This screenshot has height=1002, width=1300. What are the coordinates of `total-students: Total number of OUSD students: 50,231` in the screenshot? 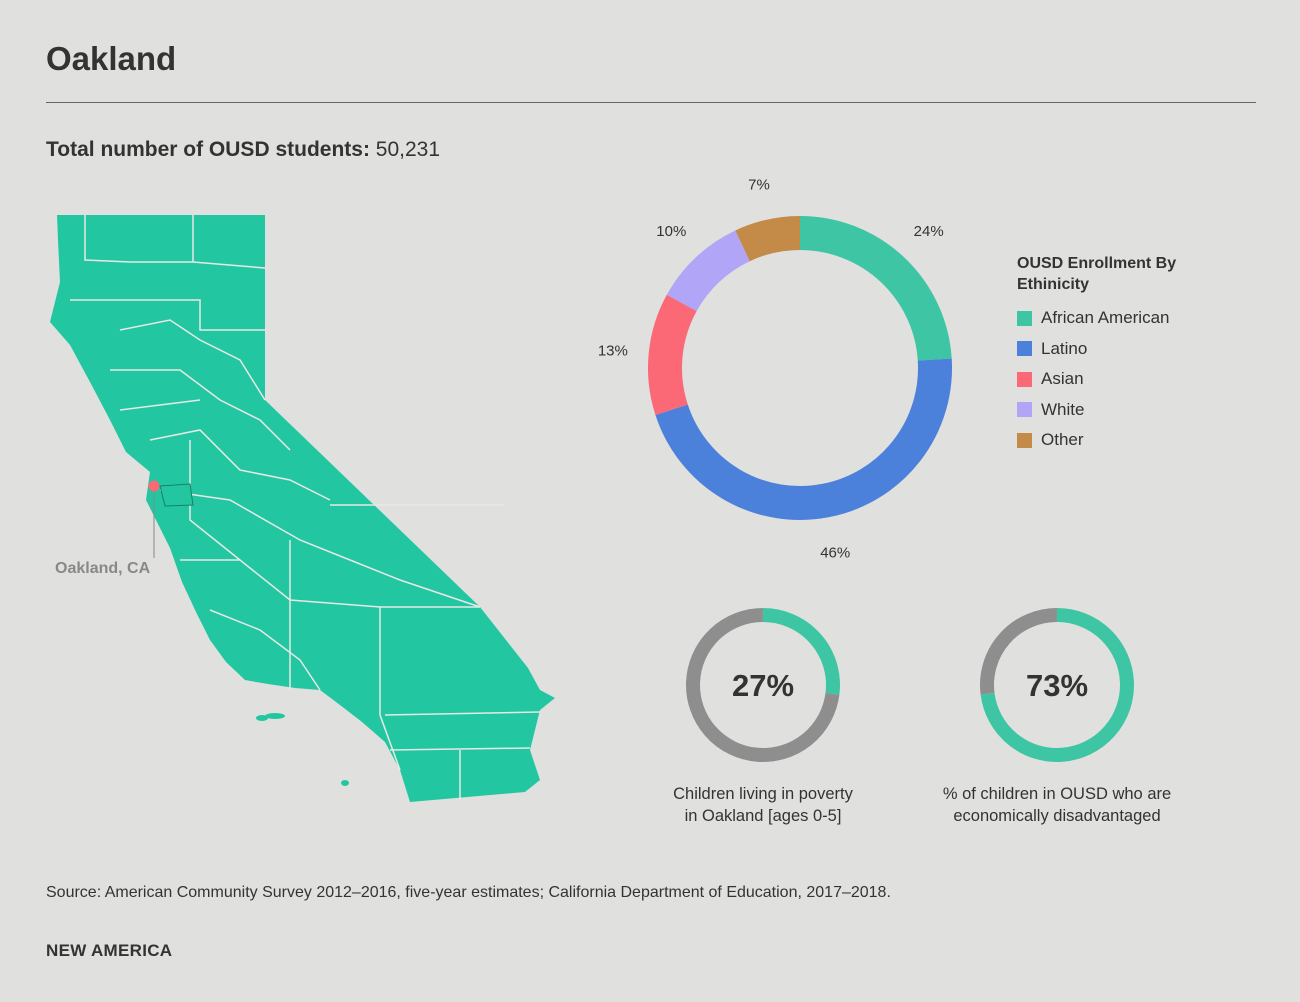 It's located at (243, 150).